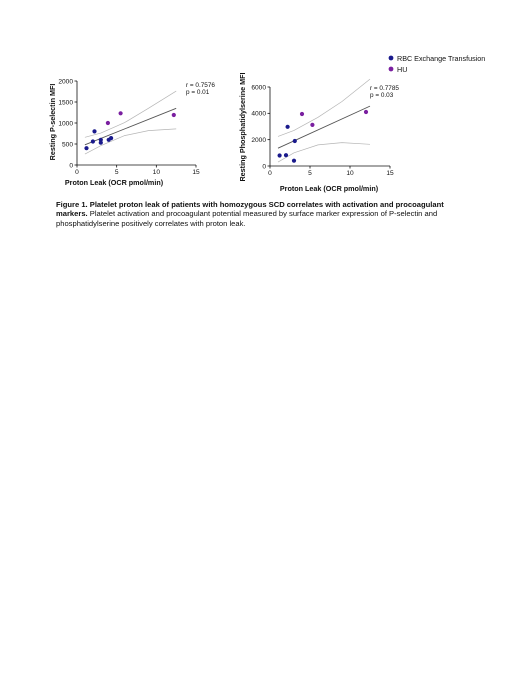 Image resolution: width=520 pixels, height=673 pixels. What do you see at coordinates (67, 144) in the screenshot?
I see `y-tick-label: 500` at bounding box center [67, 144].